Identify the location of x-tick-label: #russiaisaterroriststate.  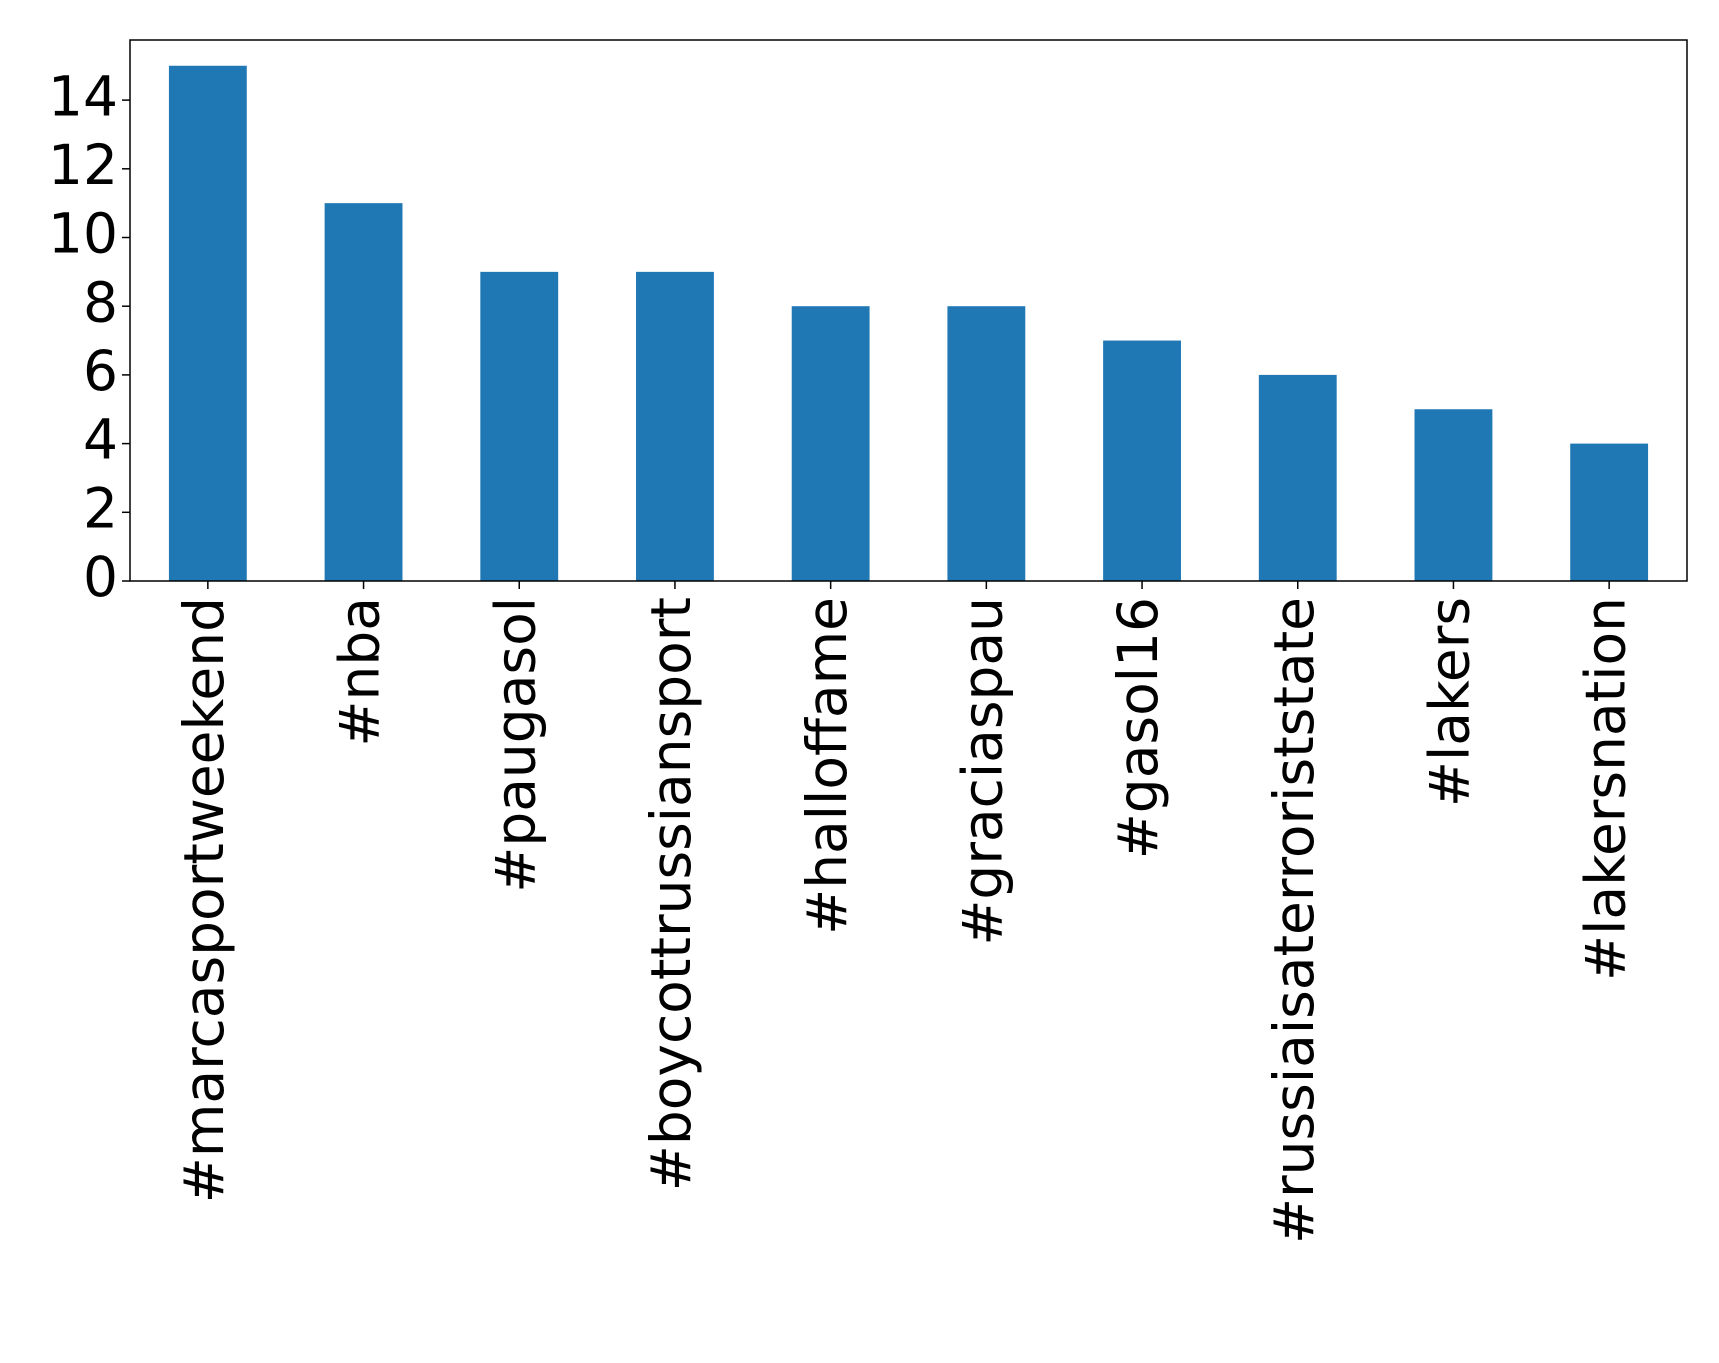
(1294, 920).